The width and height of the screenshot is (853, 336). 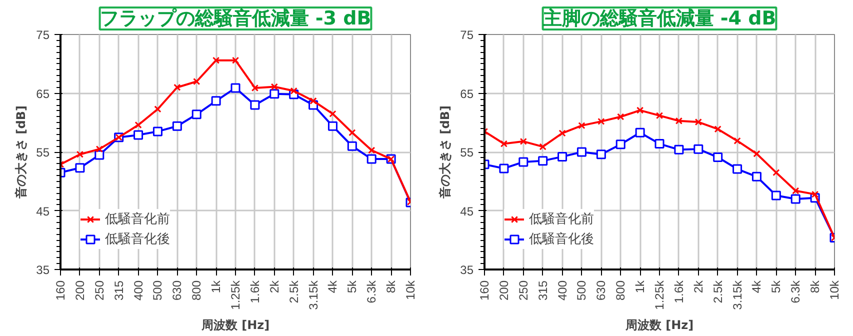 I want to click on y-tick-label: 35, so click(x=43, y=270).